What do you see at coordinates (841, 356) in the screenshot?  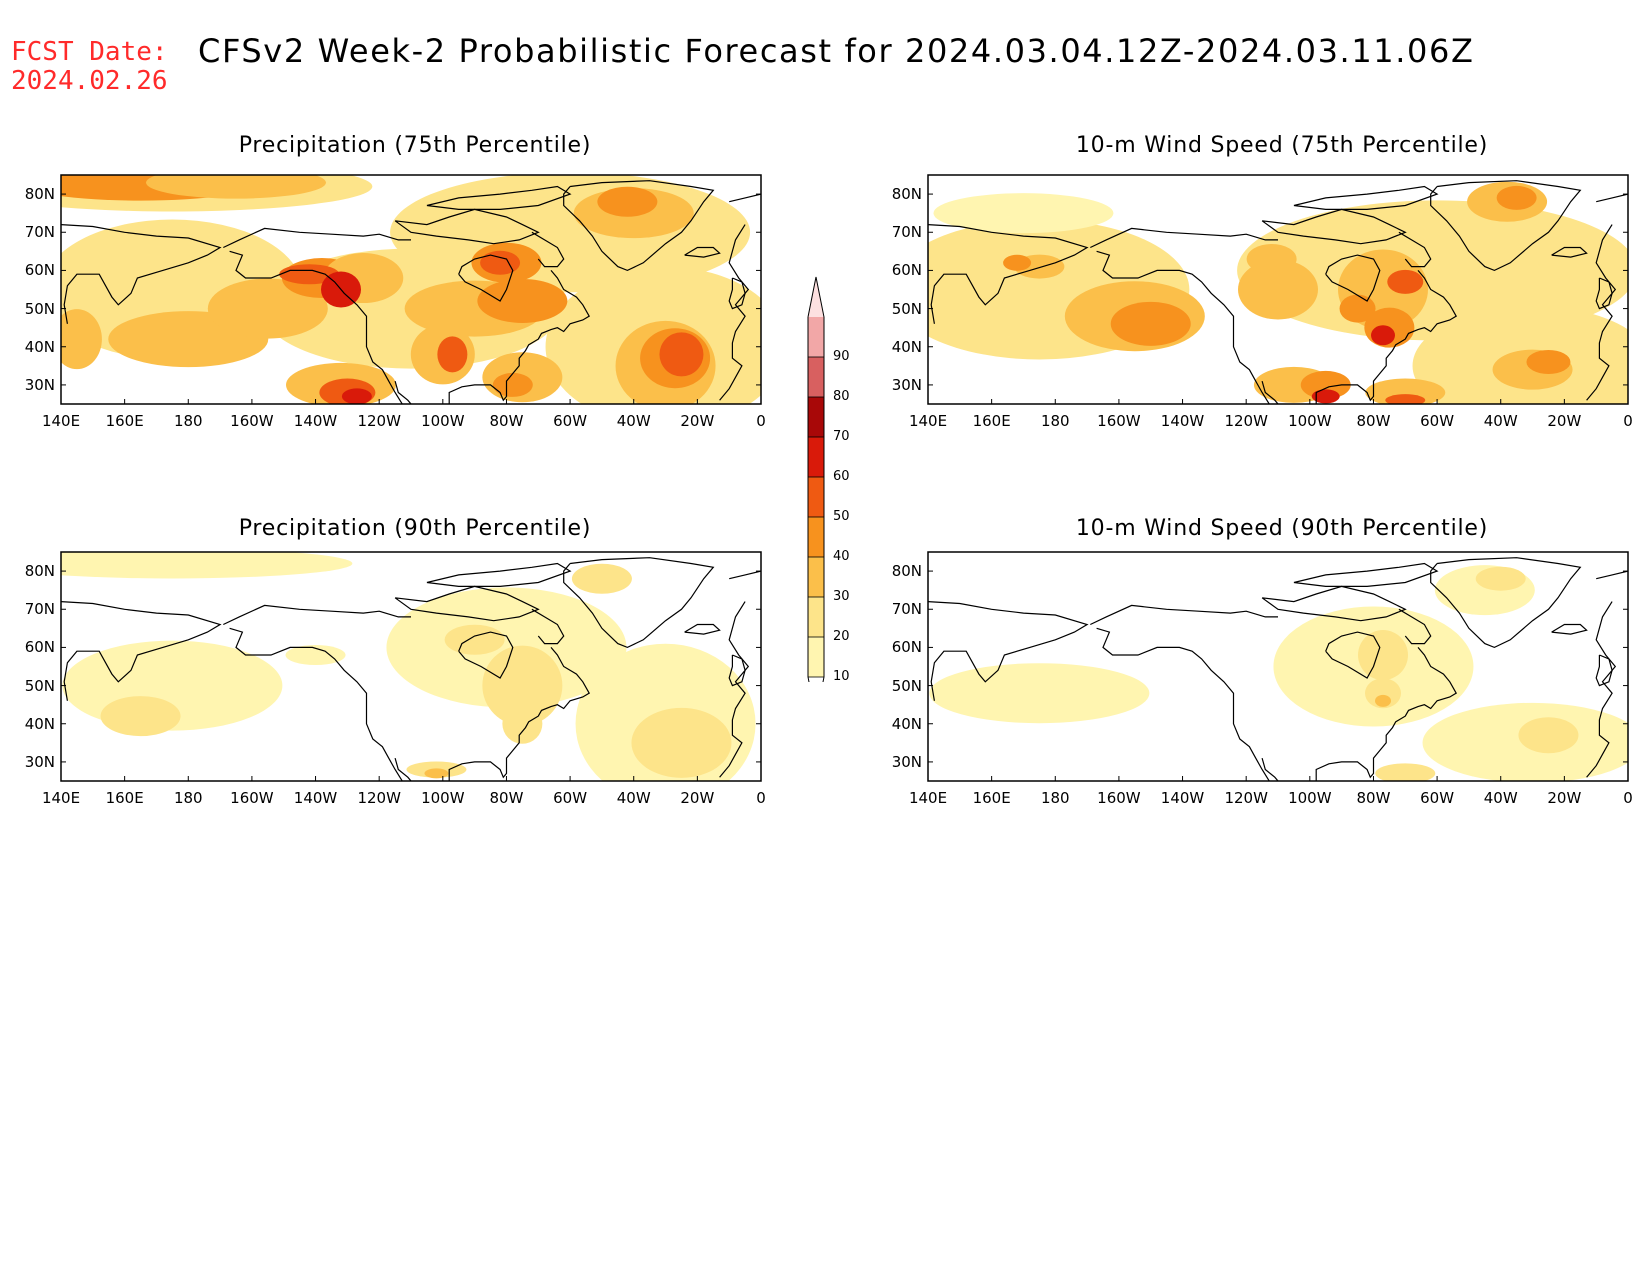 I see `colorbar-label: 90` at bounding box center [841, 356].